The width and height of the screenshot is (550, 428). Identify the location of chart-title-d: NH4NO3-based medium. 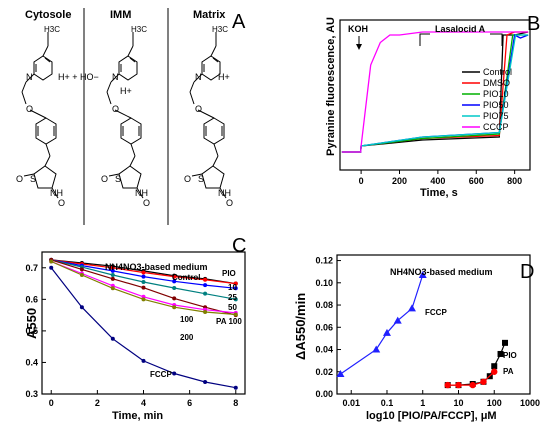
(441, 272).